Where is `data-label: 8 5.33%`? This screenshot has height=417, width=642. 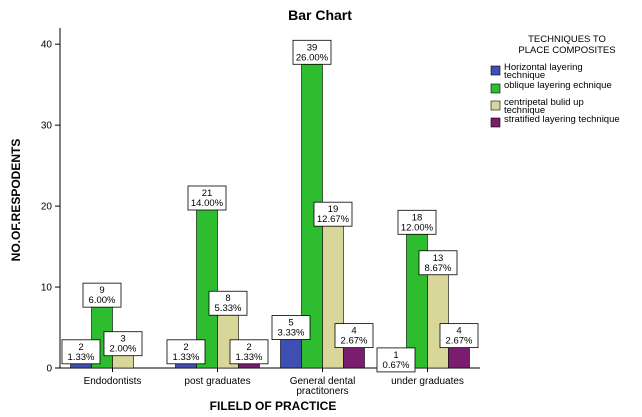 data-label: 8 5.33% is located at coordinates (228, 303).